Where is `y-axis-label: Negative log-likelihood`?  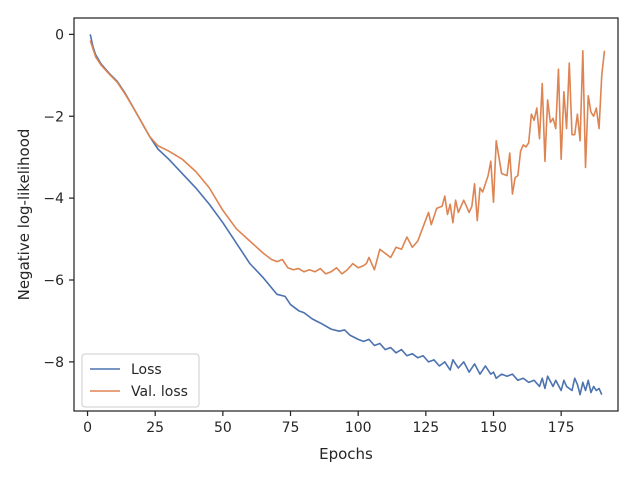
y-axis-label: Negative log-likelihood is located at coordinates (24, 215).